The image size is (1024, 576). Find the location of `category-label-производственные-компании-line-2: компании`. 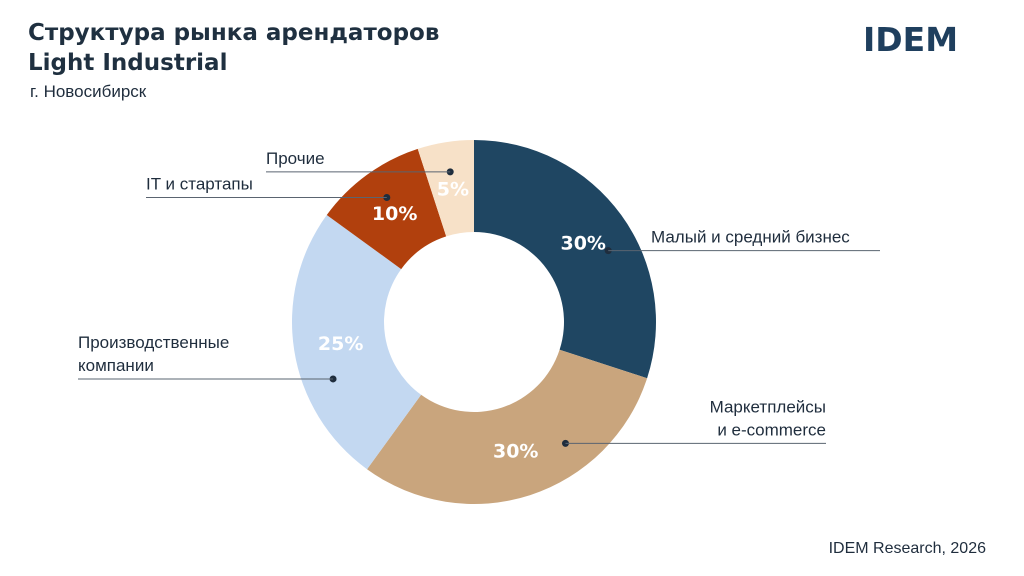

category-label-производственные-компании-line-2: компании is located at coordinates (116, 365).